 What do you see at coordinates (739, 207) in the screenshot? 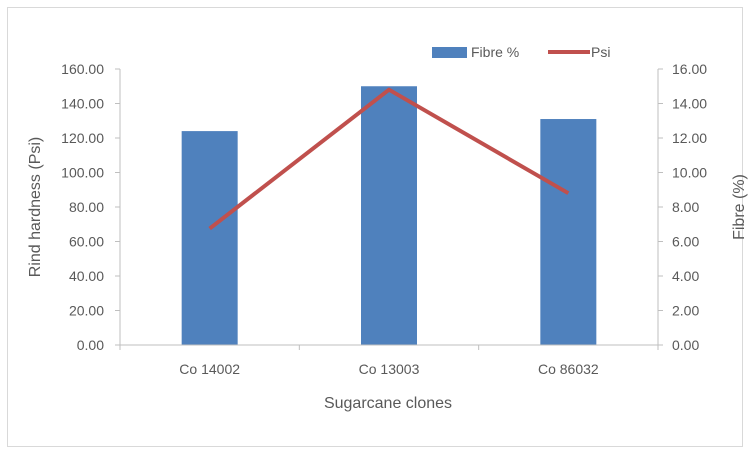
I see `right-axis-title: Fibre (%)` at bounding box center [739, 207].